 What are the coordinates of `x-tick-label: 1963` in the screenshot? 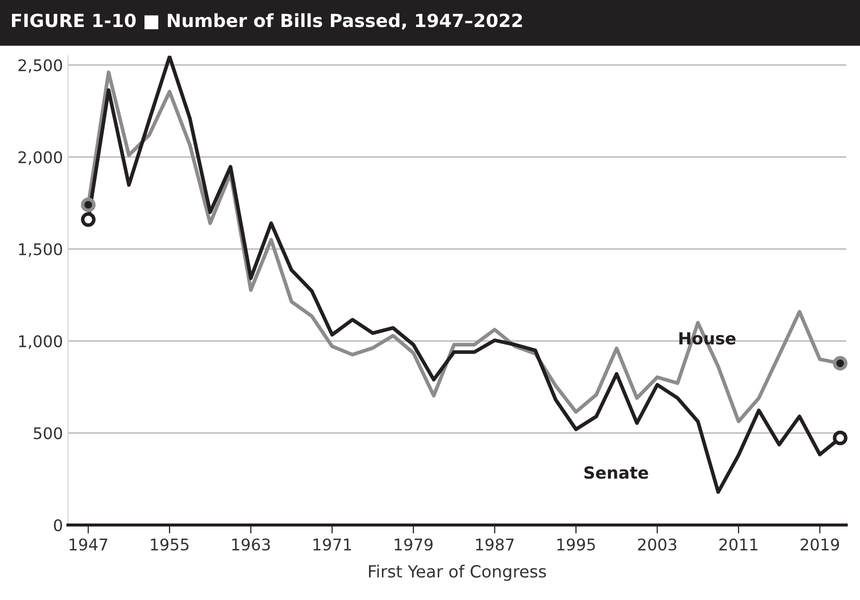 It's located at (251, 544).